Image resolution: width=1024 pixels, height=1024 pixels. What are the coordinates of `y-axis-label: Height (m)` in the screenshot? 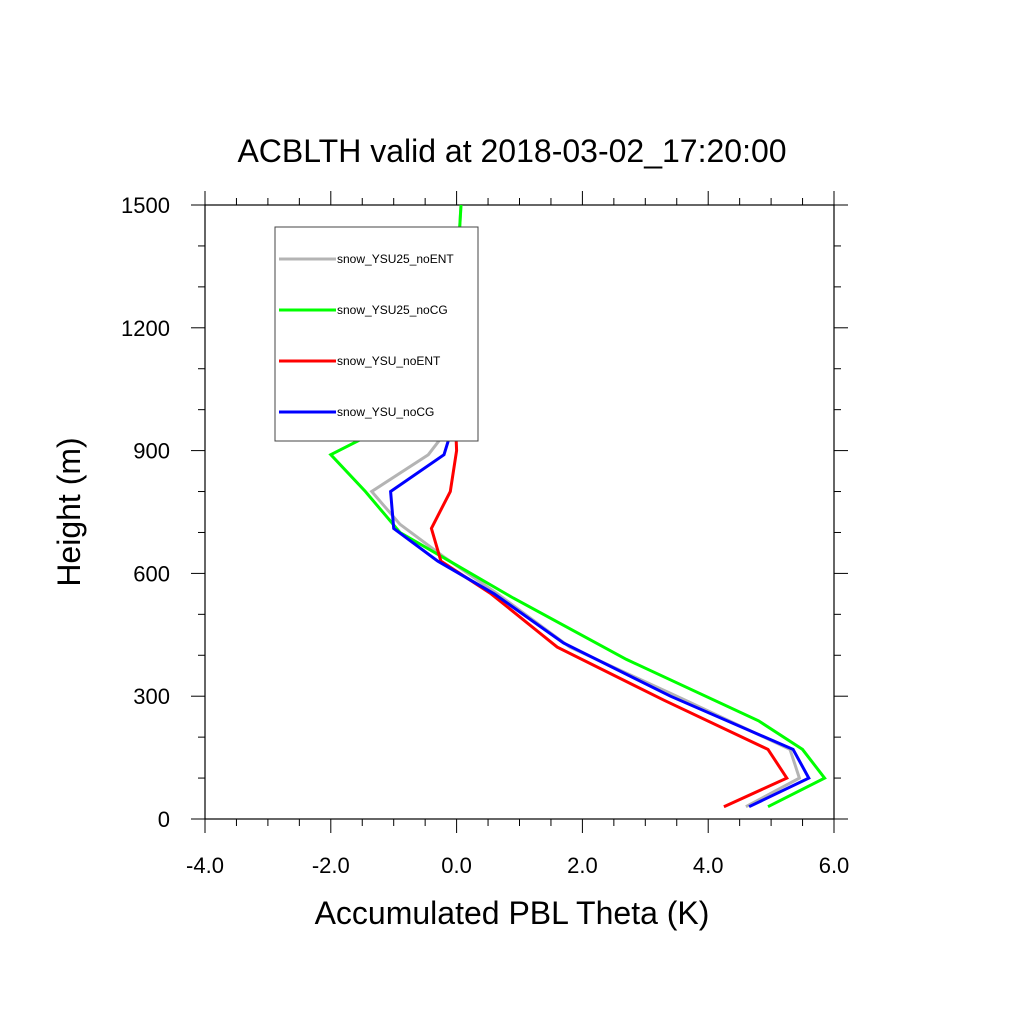 It's located at (69, 511).